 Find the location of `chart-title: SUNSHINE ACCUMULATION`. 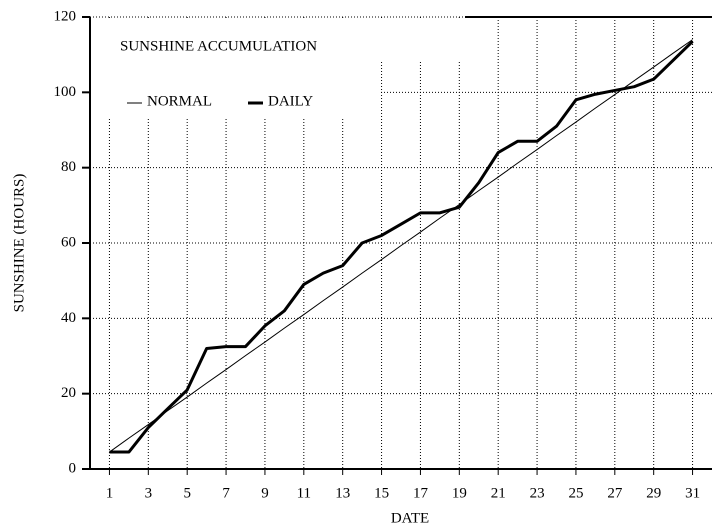

chart-title: SUNSHINE ACCUMULATION is located at coordinates (218, 46).